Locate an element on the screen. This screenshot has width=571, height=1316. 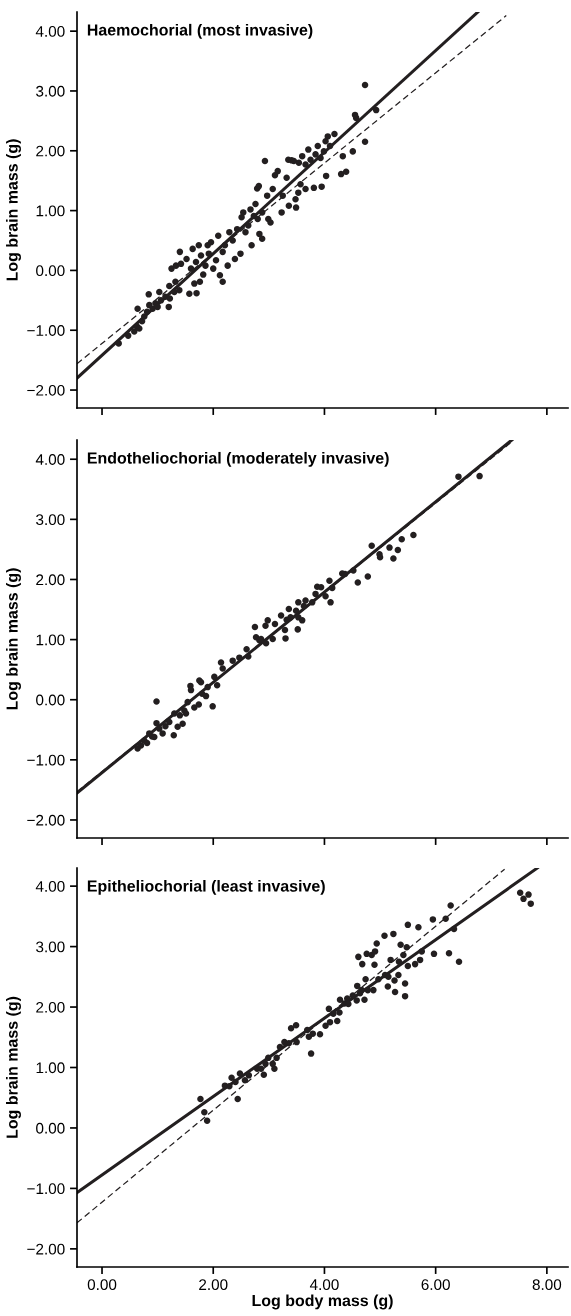
x-tick-label: 0.00 is located at coordinates (102, 1285).